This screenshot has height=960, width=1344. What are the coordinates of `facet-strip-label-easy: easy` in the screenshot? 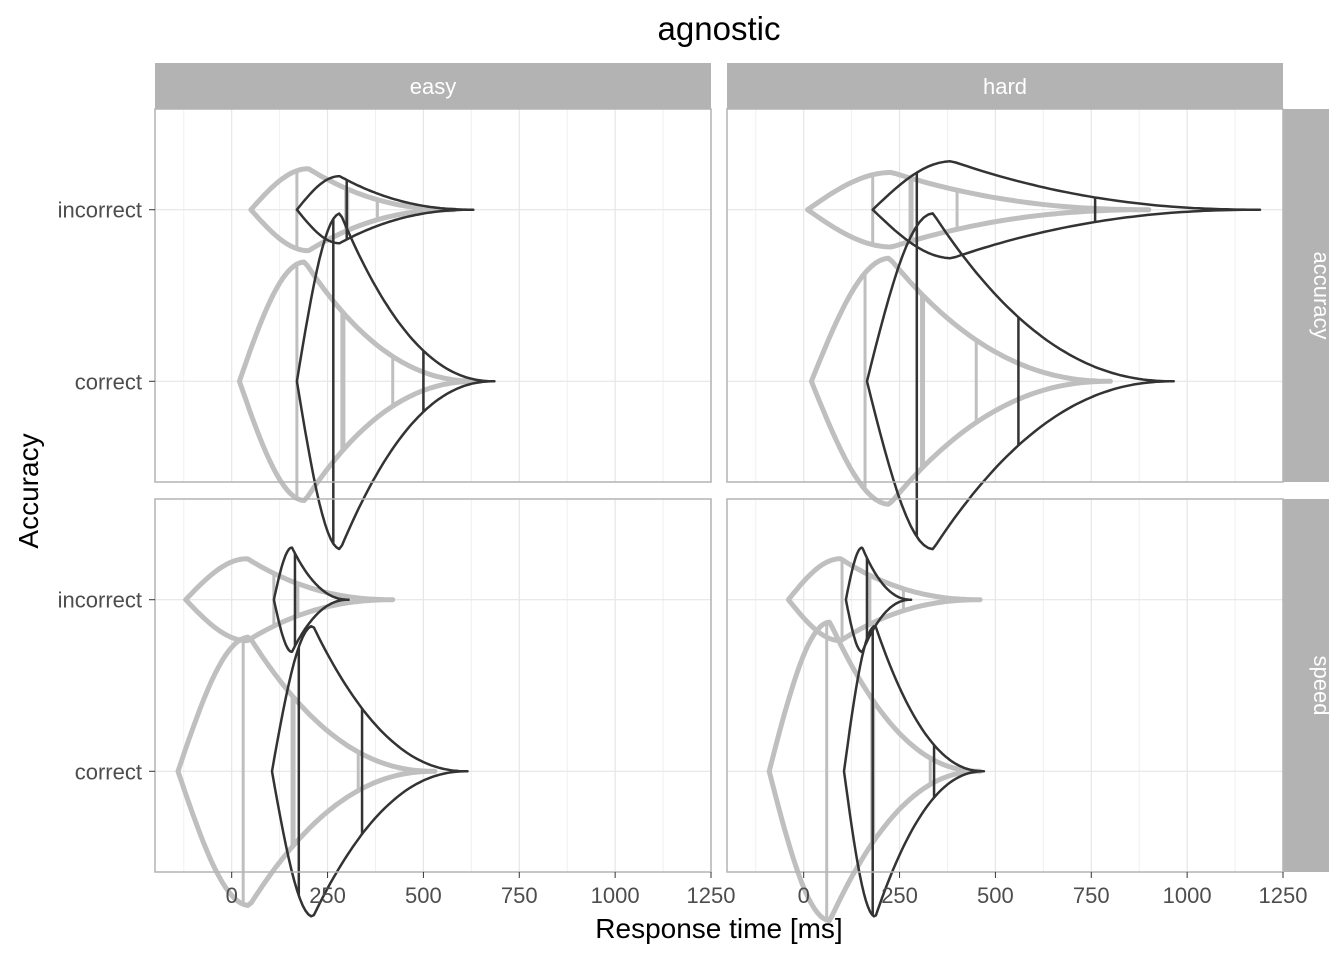 It's located at (433, 86).